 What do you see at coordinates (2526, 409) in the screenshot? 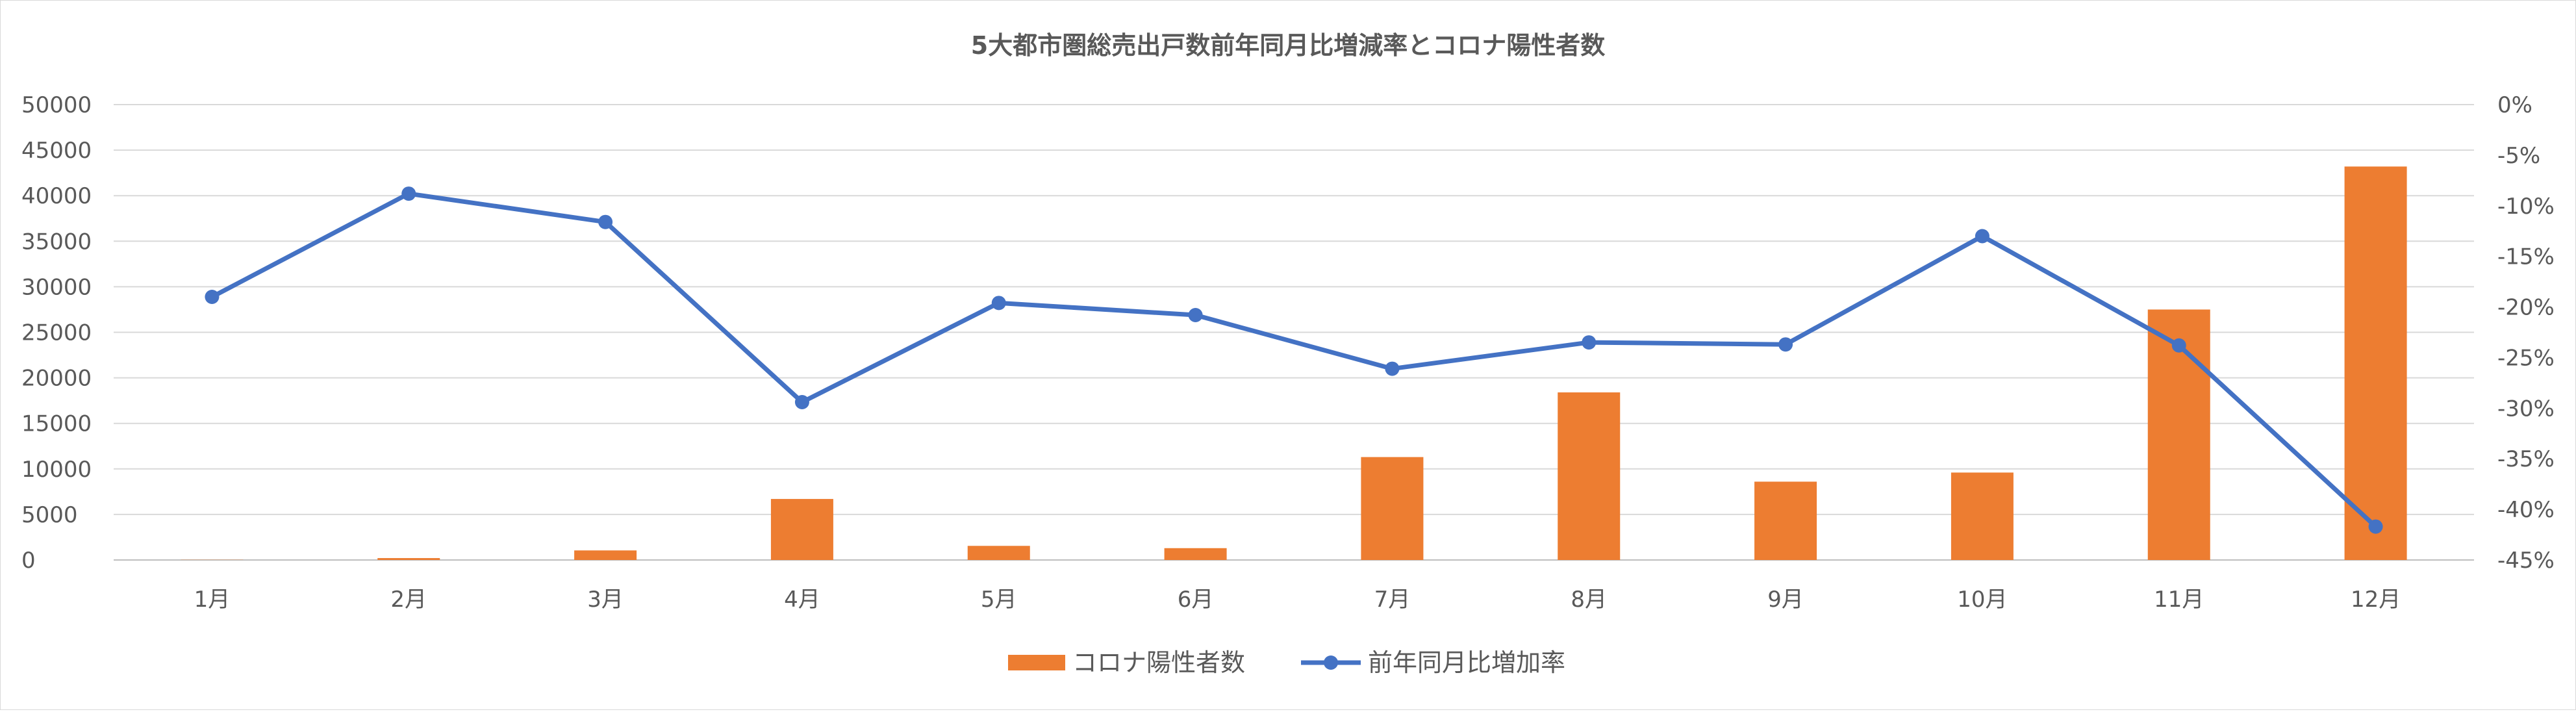
I see `right-axis-tick-label: -30%` at bounding box center [2526, 409].